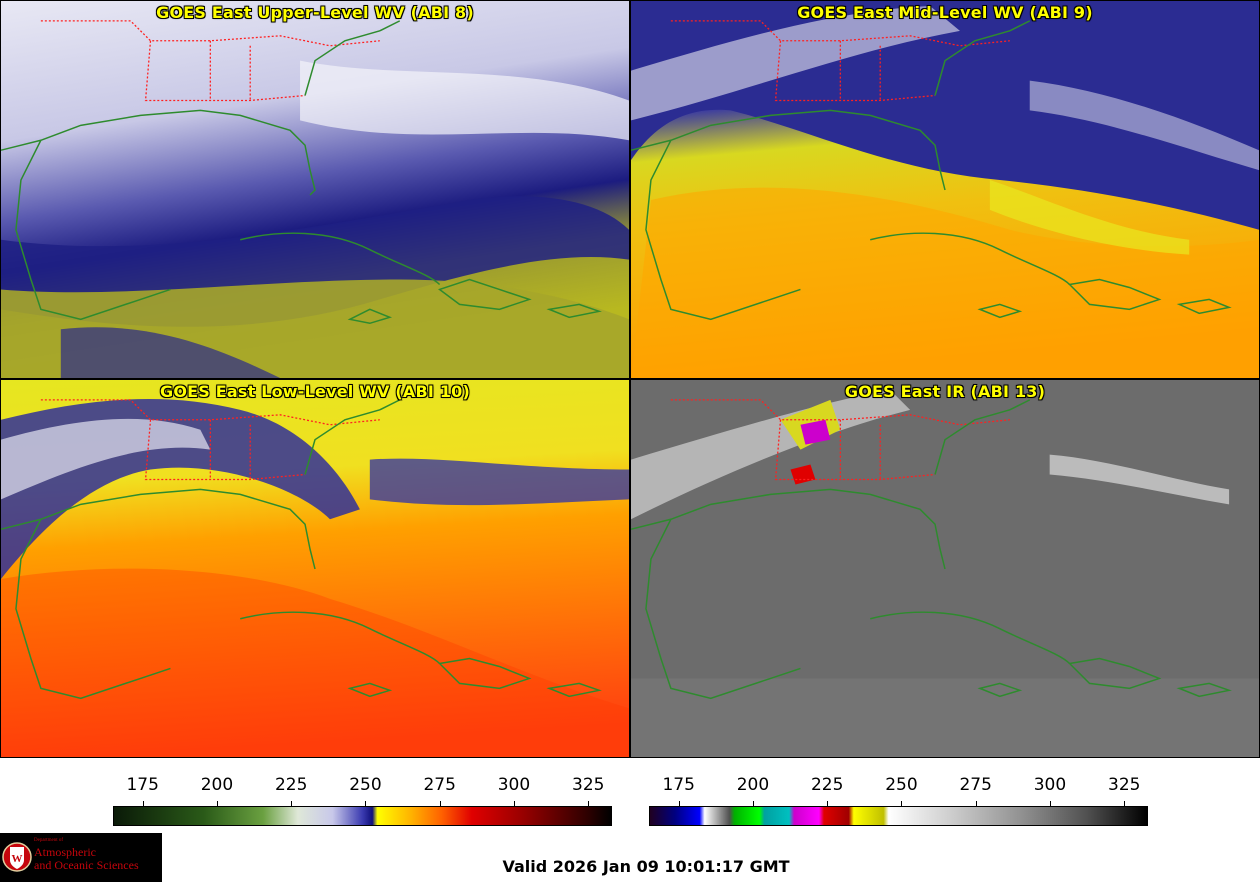 The width and height of the screenshot is (1260, 882). Describe the element at coordinates (975, 785) in the screenshot. I see `ir-tick-label: 275` at that location.